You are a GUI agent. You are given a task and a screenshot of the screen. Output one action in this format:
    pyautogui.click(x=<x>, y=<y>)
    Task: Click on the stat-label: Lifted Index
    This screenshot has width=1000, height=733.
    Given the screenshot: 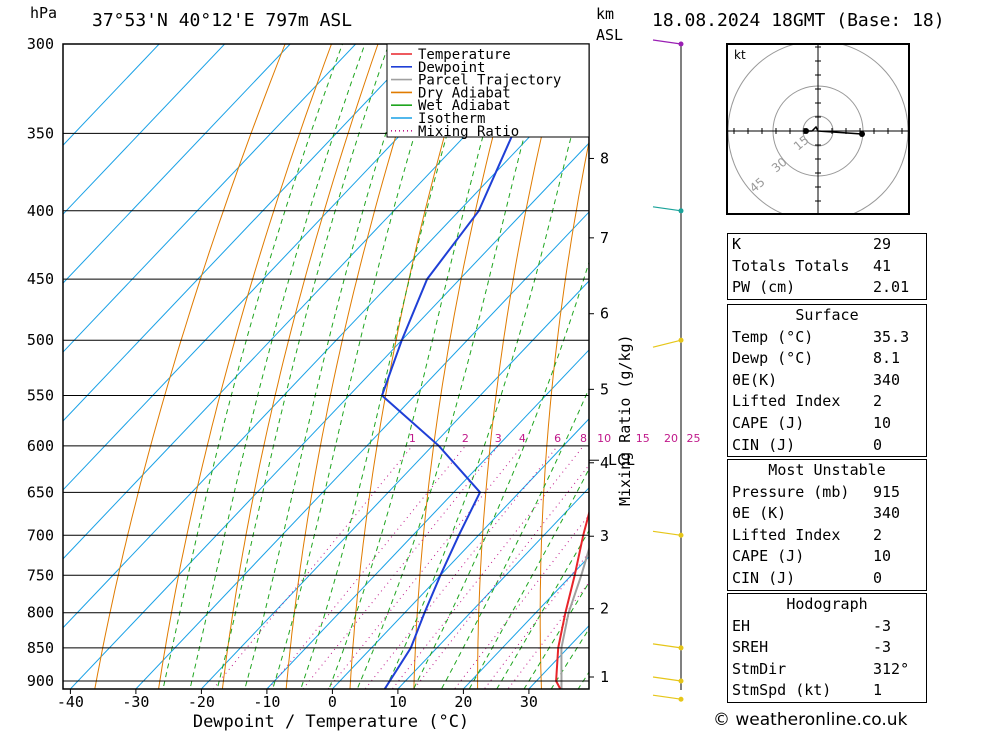 What is the action you would take?
    pyautogui.click(x=786, y=534)
    